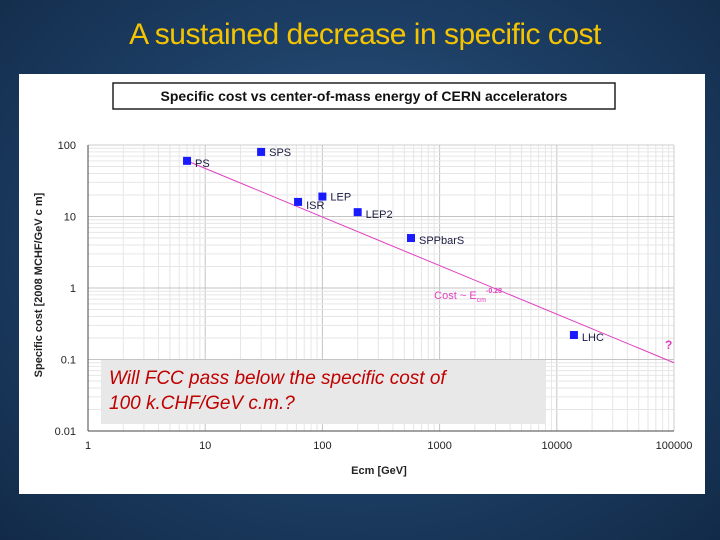 The width and height of the screenshot is (720, 540). What do you see at coordinates (468, 296) in the screenshot?
I see `trend-label: Cost ~ Ecm-0.28` at bounding box center [468, 296].